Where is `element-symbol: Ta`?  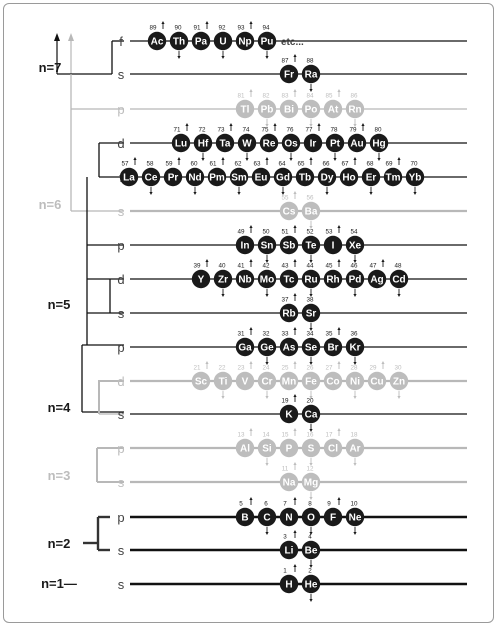 element-symbol: Ta is located at coordinates (225, 144).